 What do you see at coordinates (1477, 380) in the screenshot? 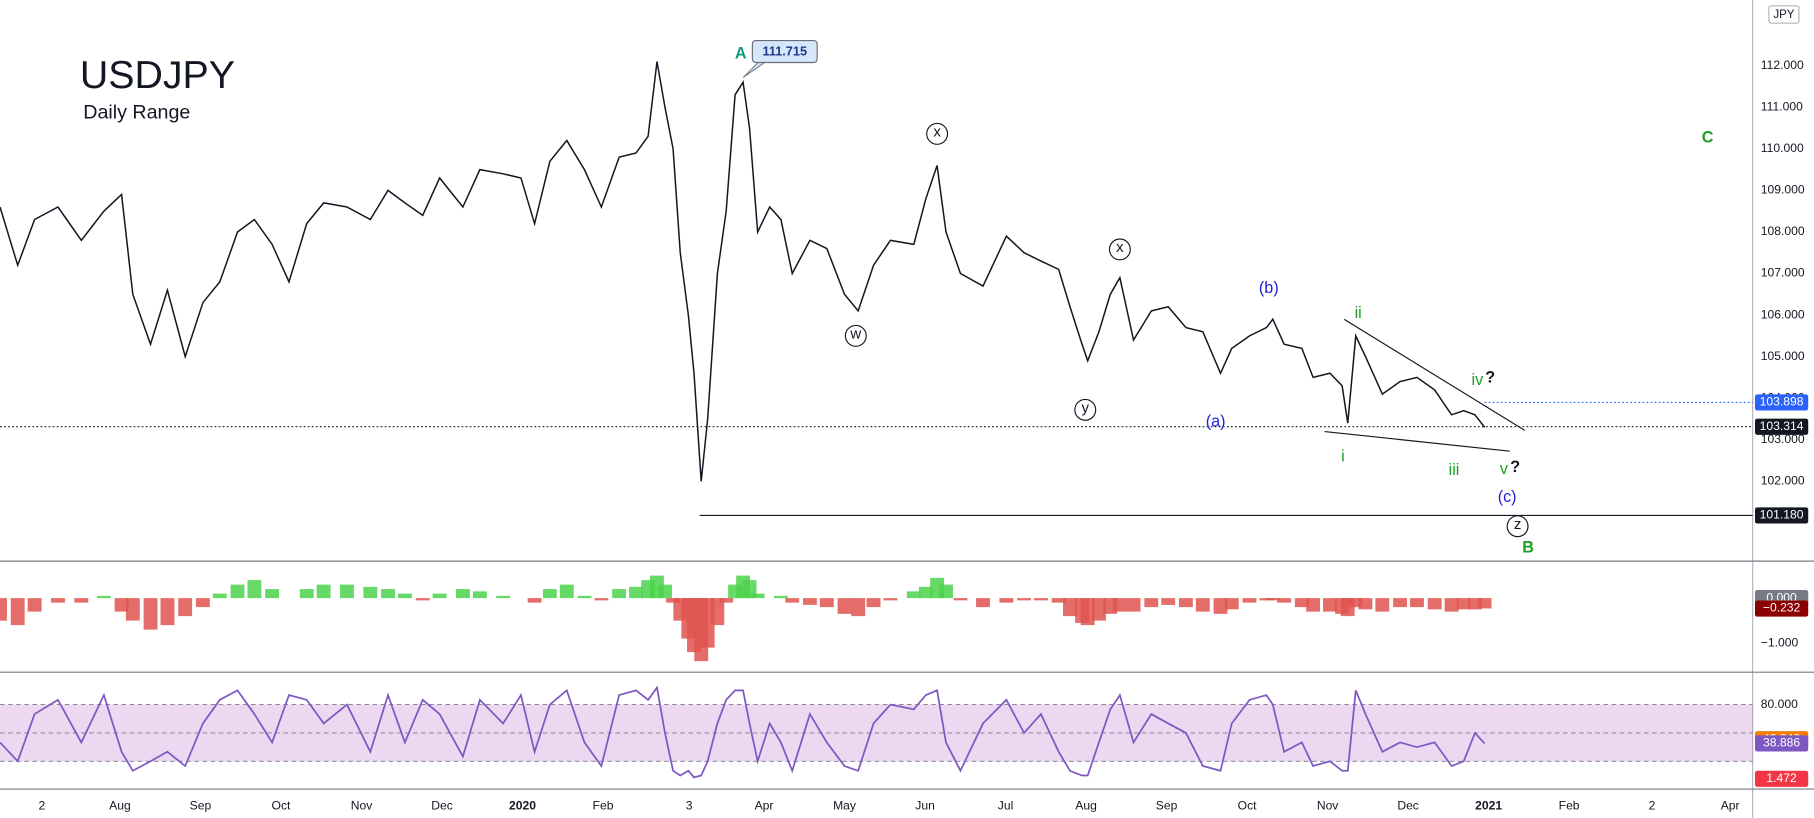
I see `wave-label: iv` at bounding box center [1477, 380].